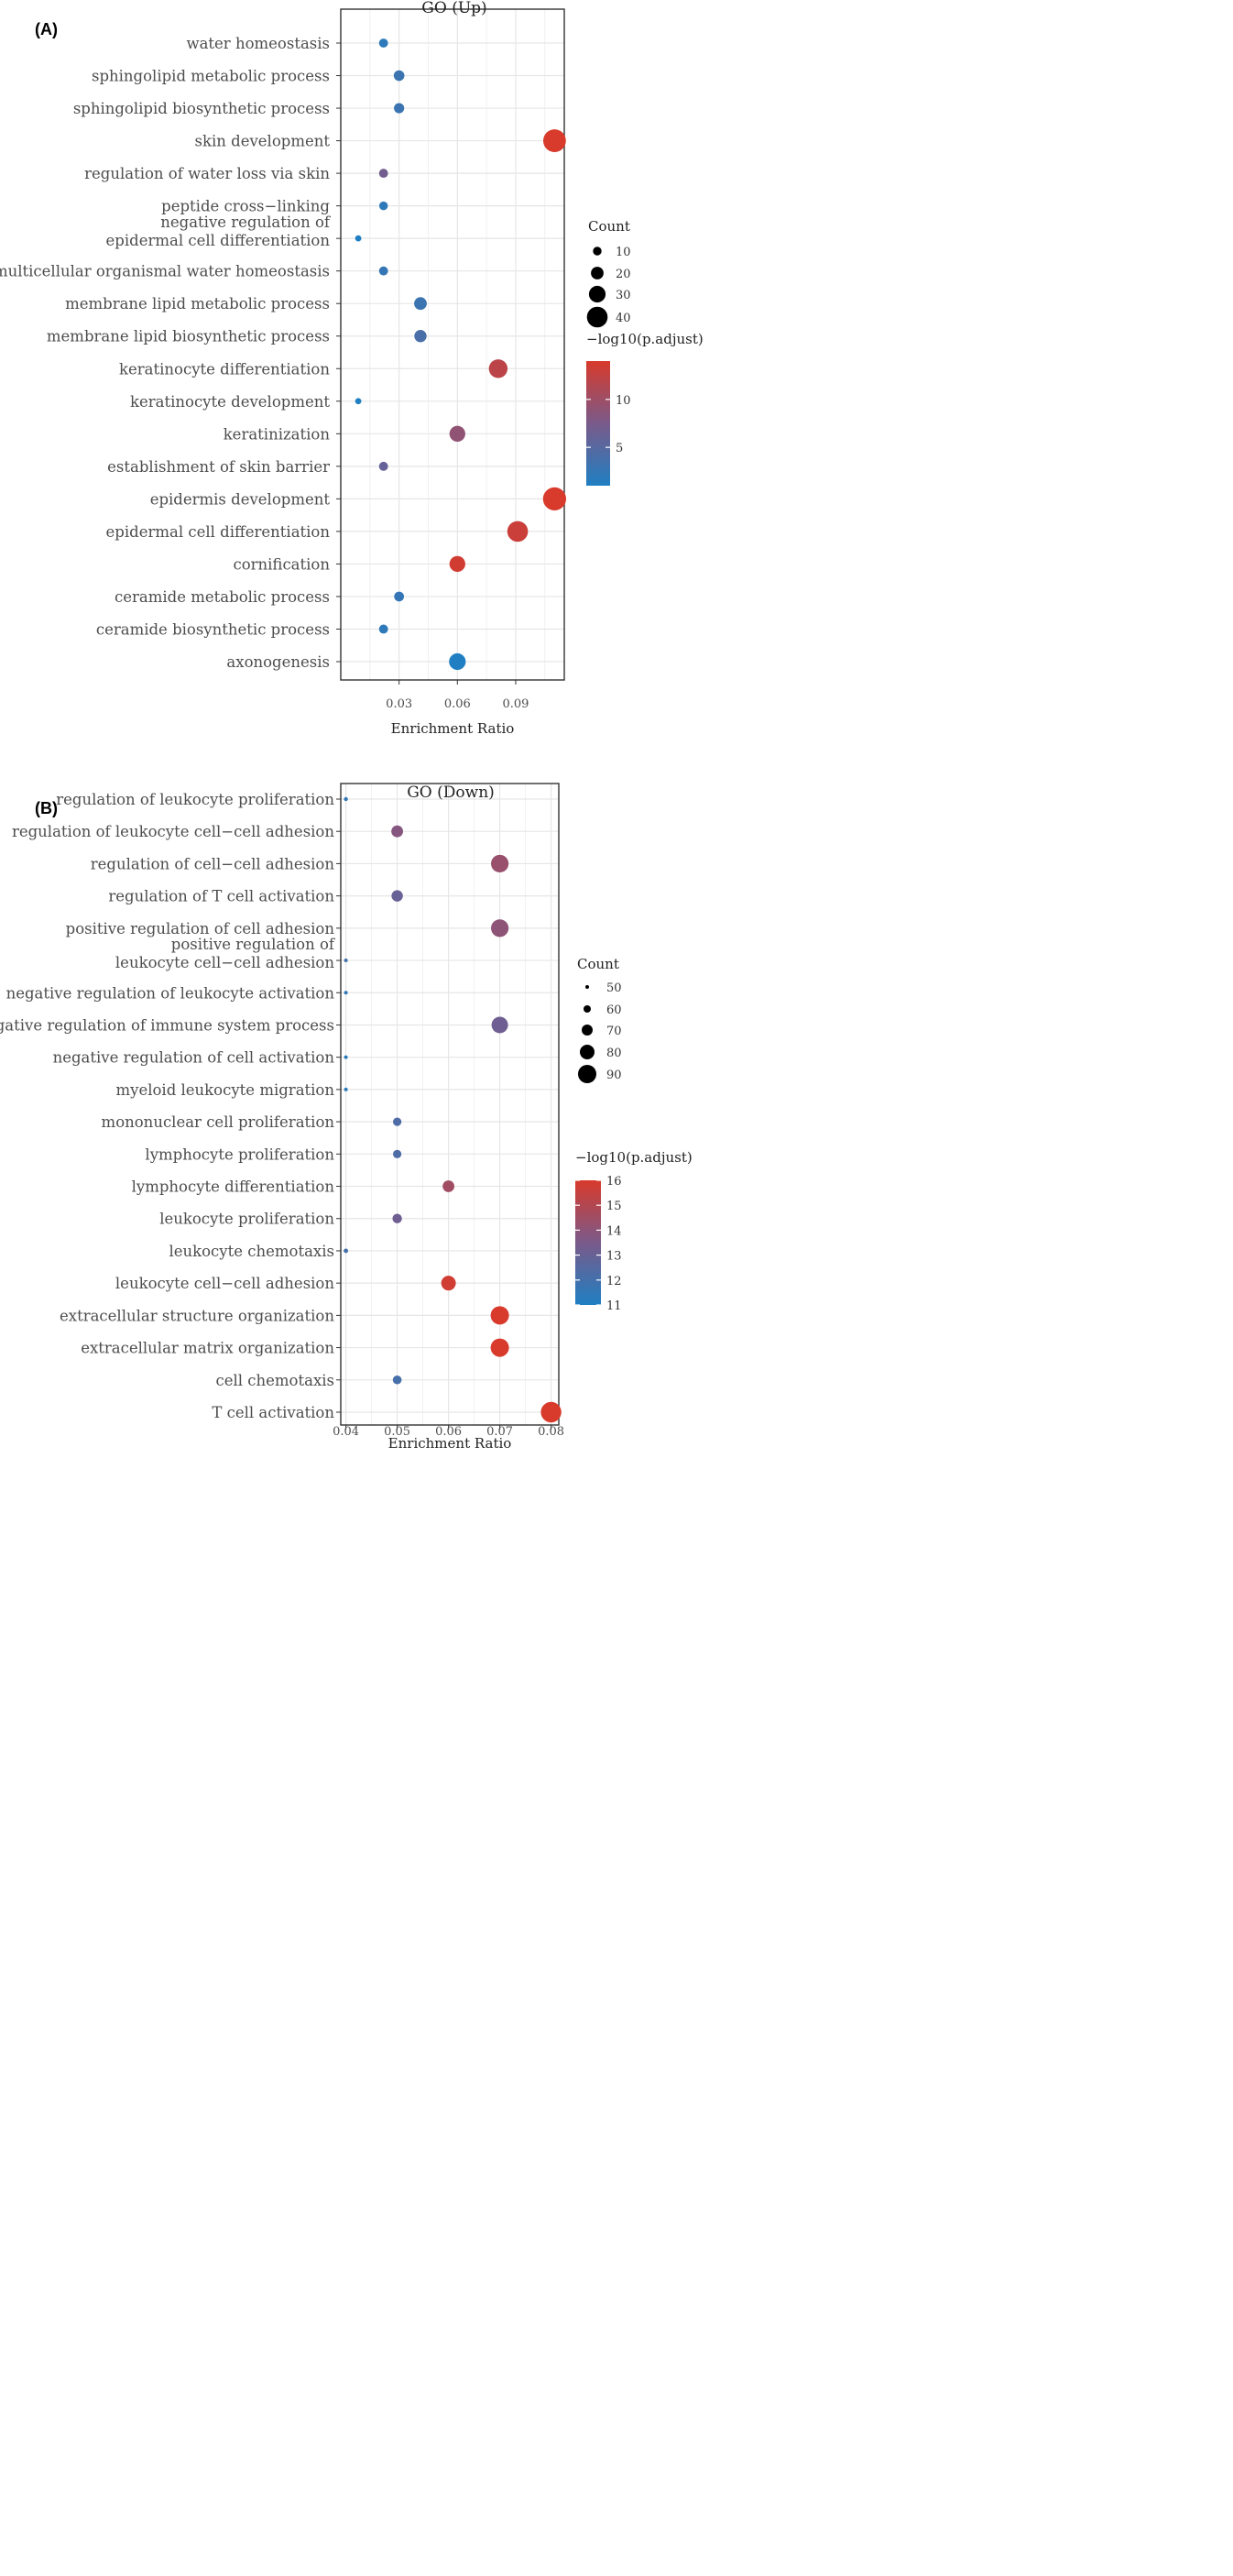 The height and width of the screenshot is (2576, 1233). What do you see at coordinates (448, 1432) in the screenshot?
I see `x-tick-label: 0.06` at bounding box center [448, 1432].